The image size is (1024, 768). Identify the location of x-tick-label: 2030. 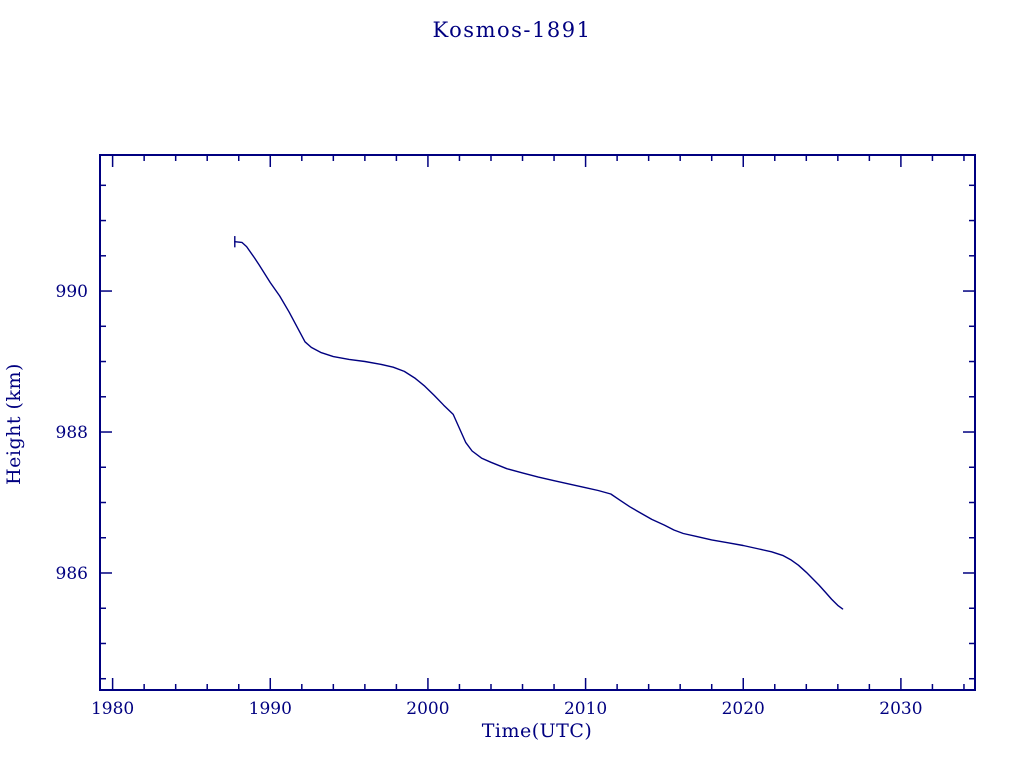
(900, 709).